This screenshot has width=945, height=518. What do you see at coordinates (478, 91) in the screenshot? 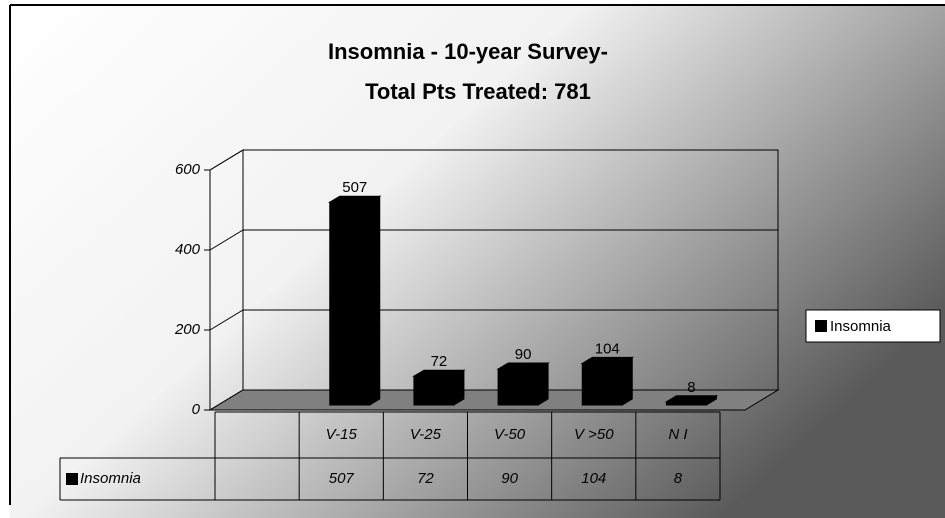
I see `chart-subtitle: Total Pts Treated: 781` at bounding box center [478, 91].